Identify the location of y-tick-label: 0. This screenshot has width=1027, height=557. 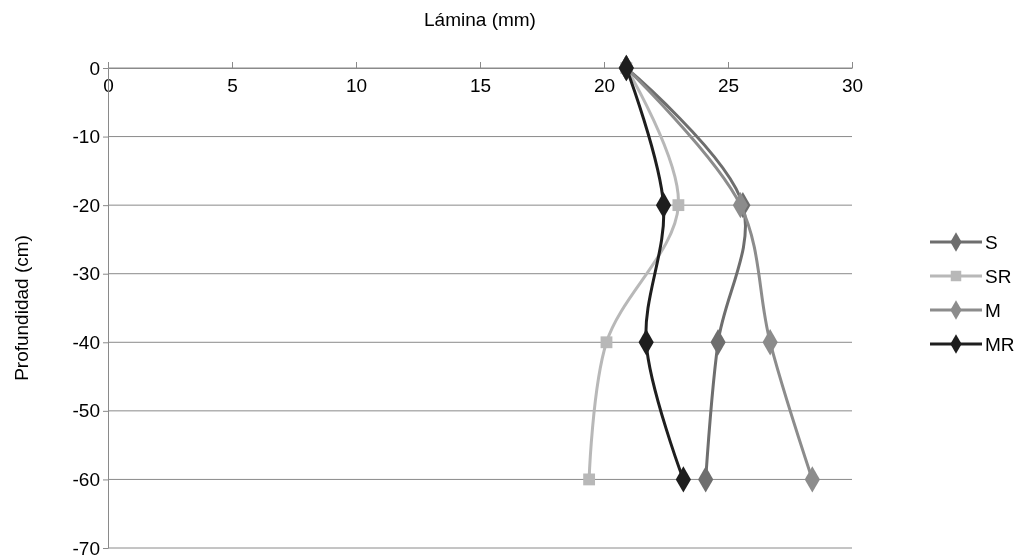
(94, 68).